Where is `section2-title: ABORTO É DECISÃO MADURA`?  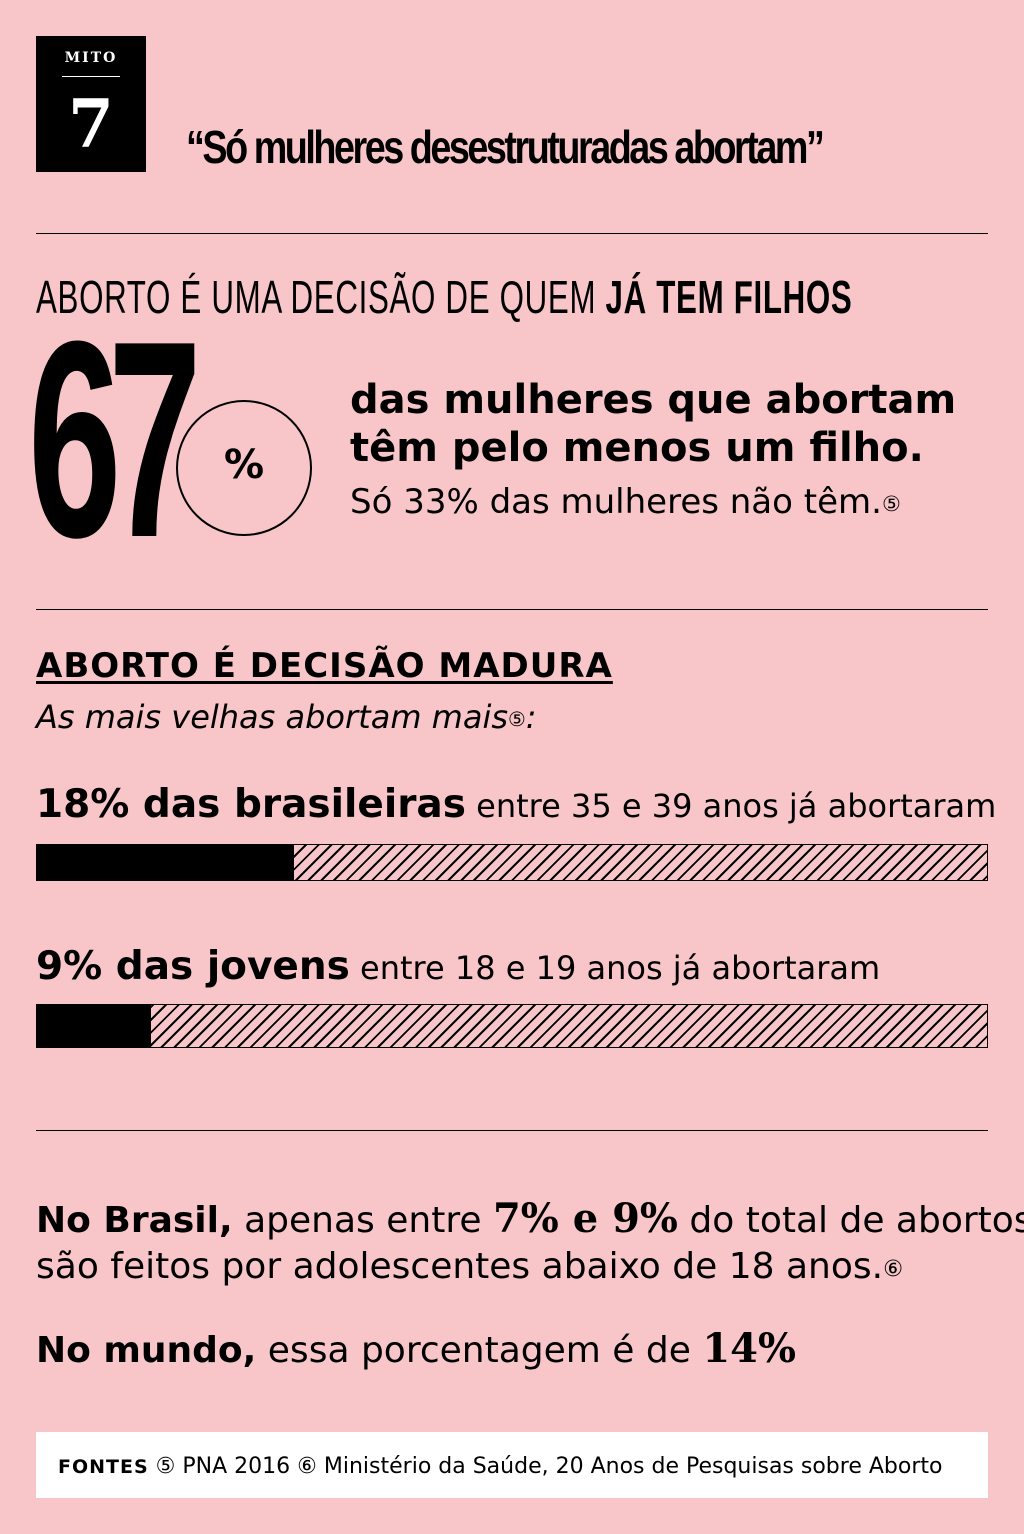
section2-title: ABORTO É DECISÃO MADURA is located at coordinates (324, 666).